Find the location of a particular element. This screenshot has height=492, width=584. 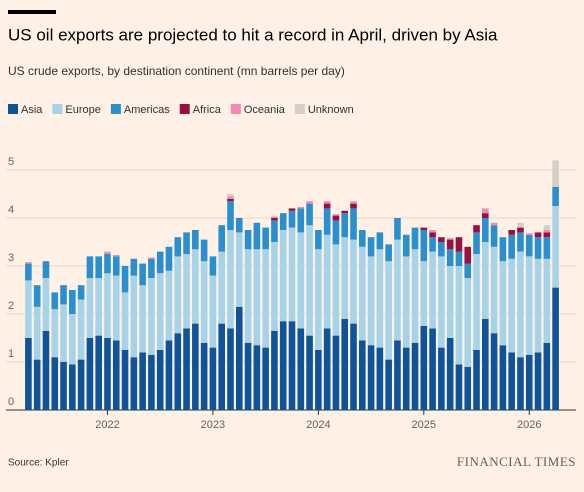

source: Source: Kpler is located at coordinates (38, 463).